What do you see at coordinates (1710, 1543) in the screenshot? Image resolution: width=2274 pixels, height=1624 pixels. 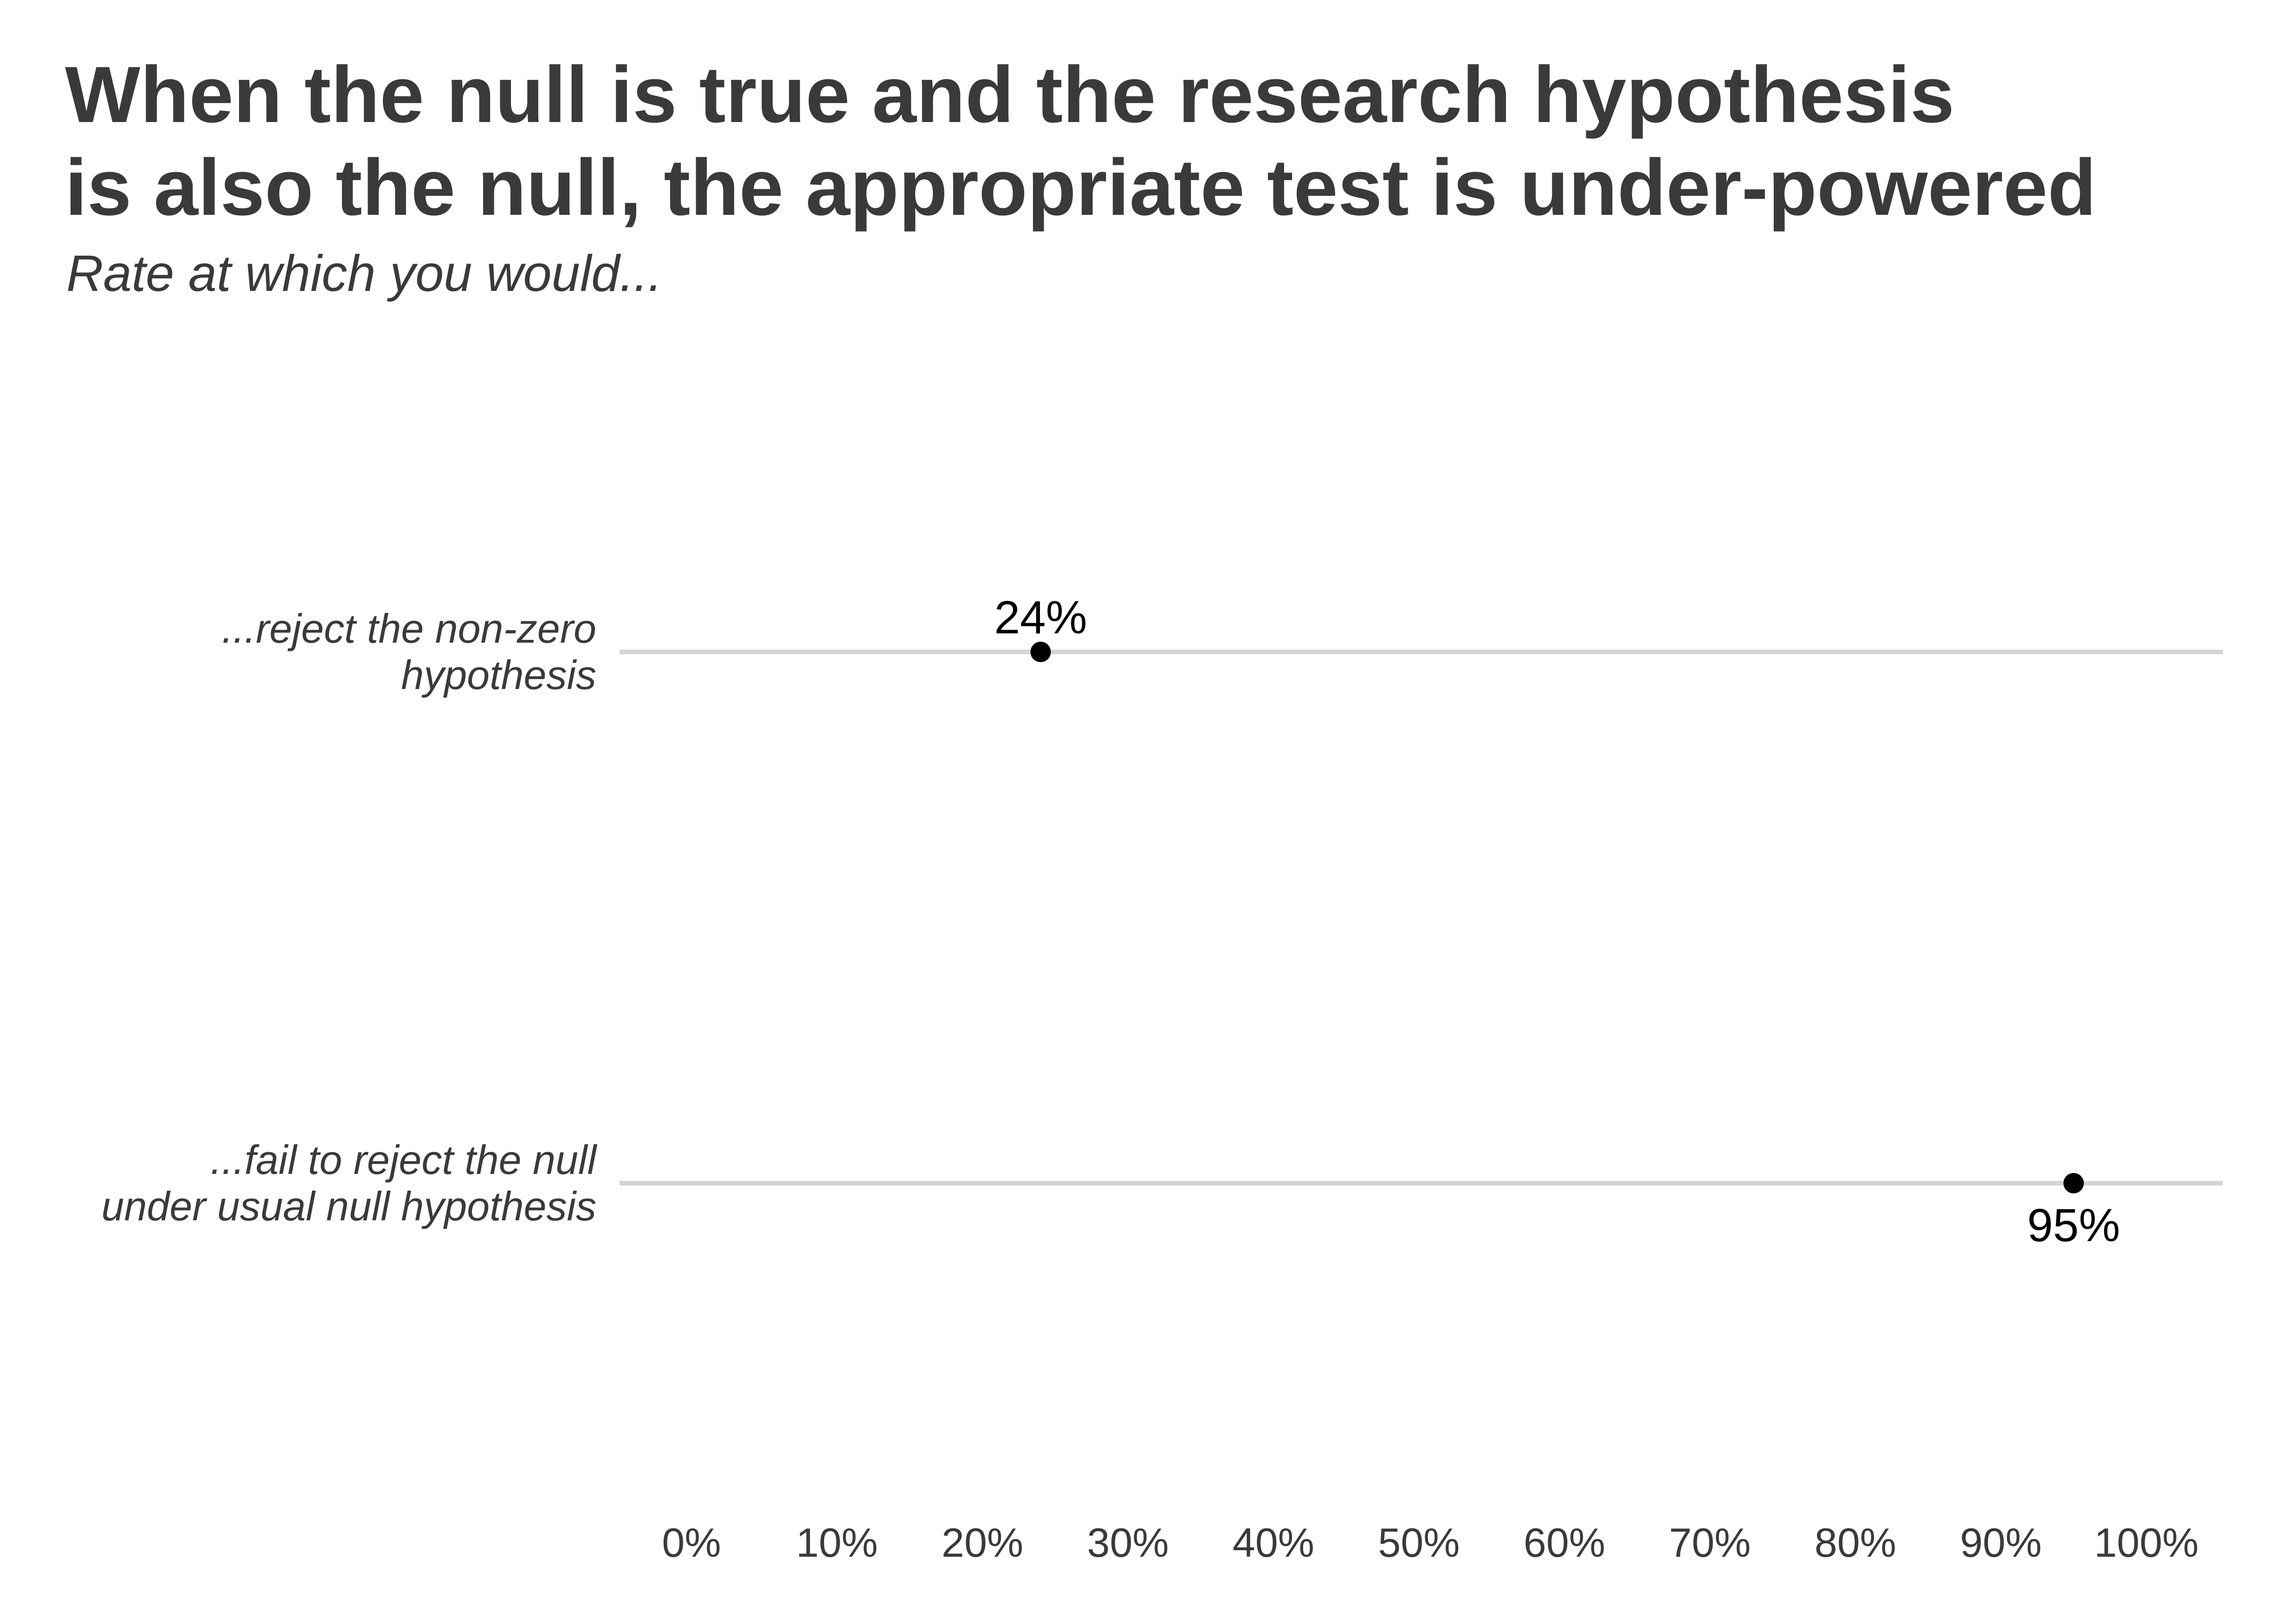 I see `x-tick-label-7: 70%` at bounding box center [1710, 1543].